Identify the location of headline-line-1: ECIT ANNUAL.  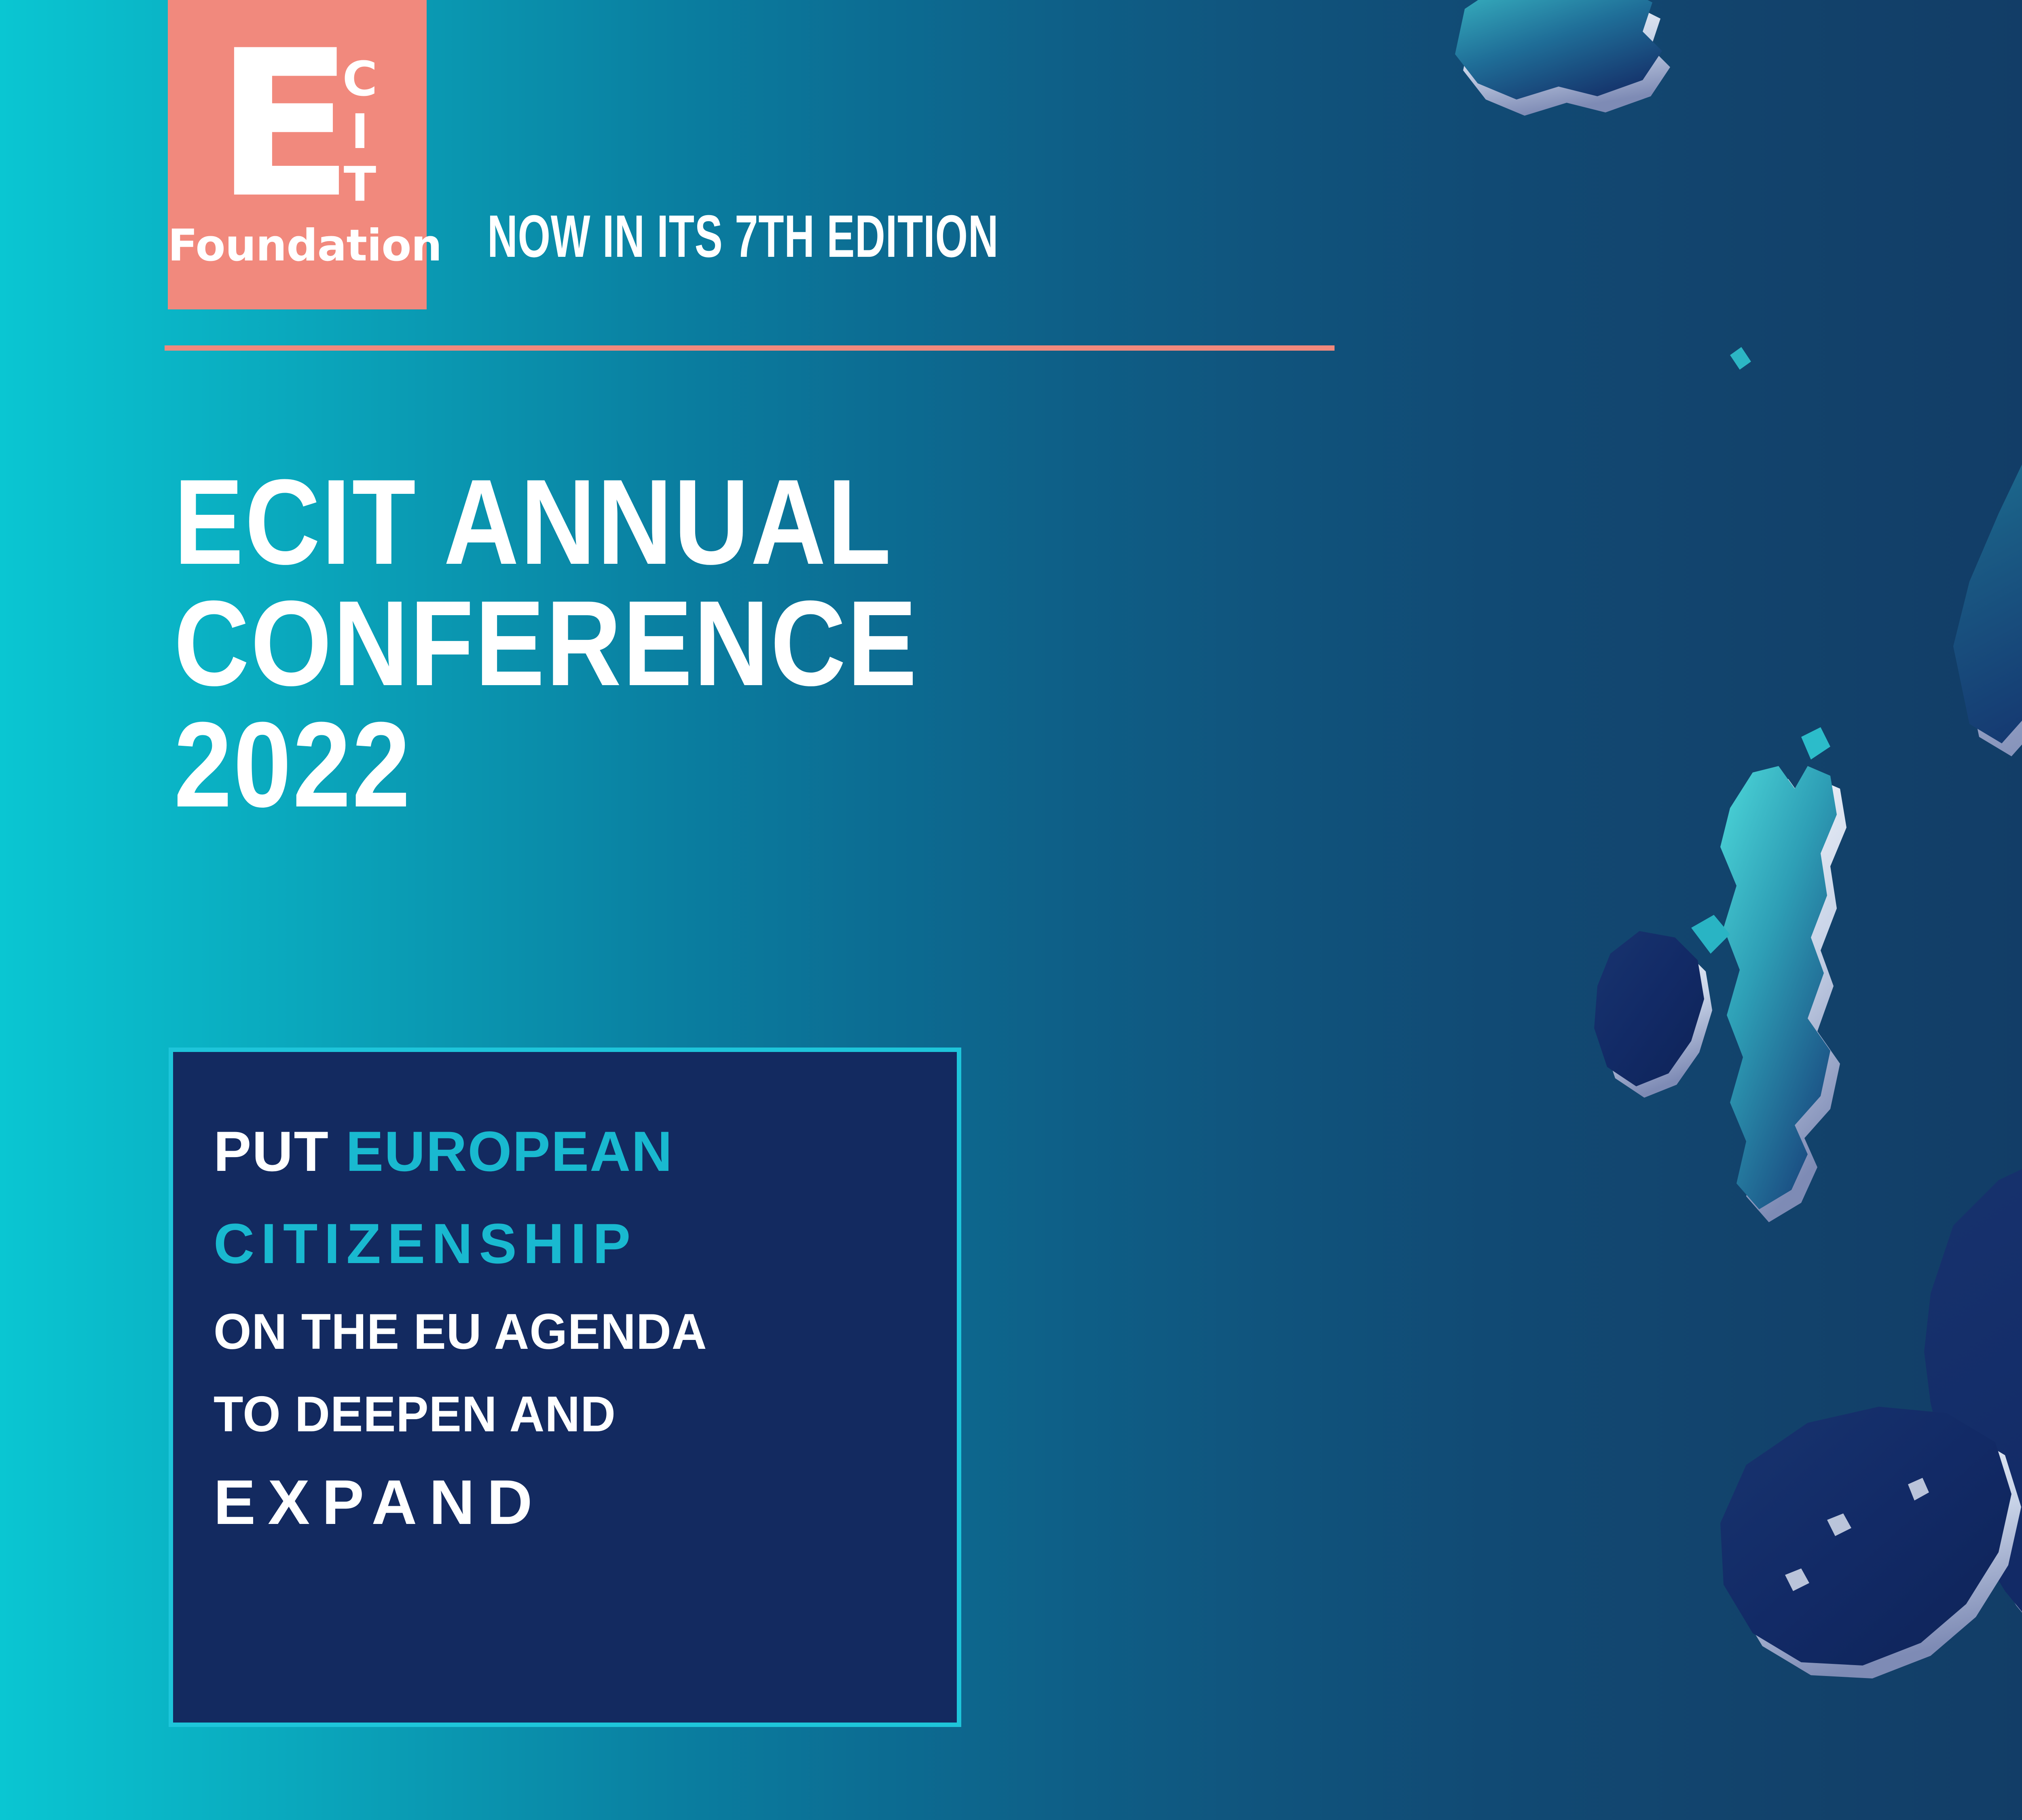
(533, 522).